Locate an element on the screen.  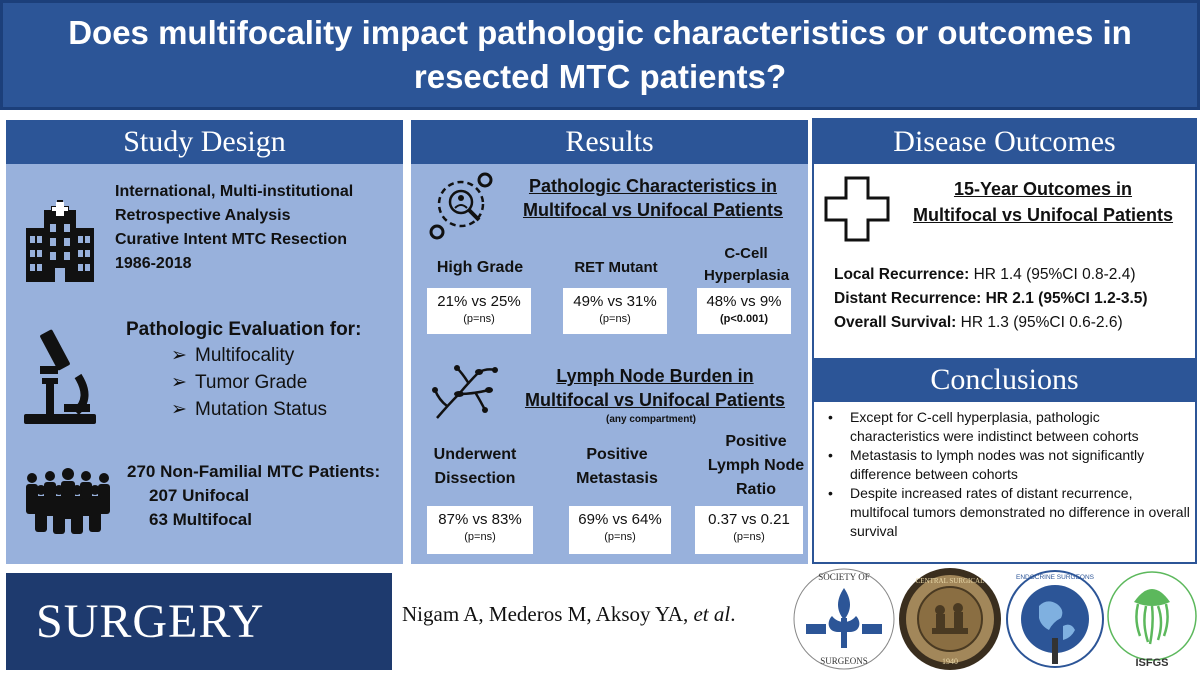
lymph-node-icon is located at coordinates (465, 392).